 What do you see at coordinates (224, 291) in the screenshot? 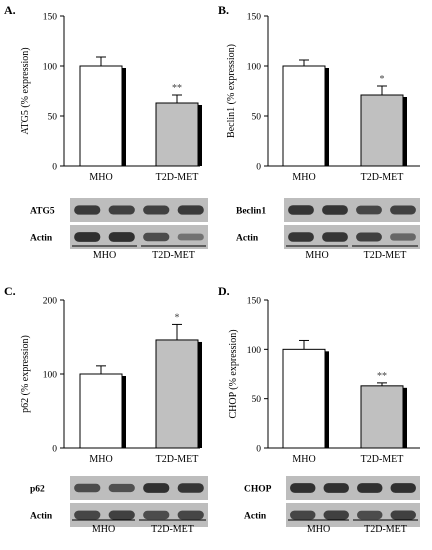
I see `panel-letter: D.` at bounding box center [224, 291].